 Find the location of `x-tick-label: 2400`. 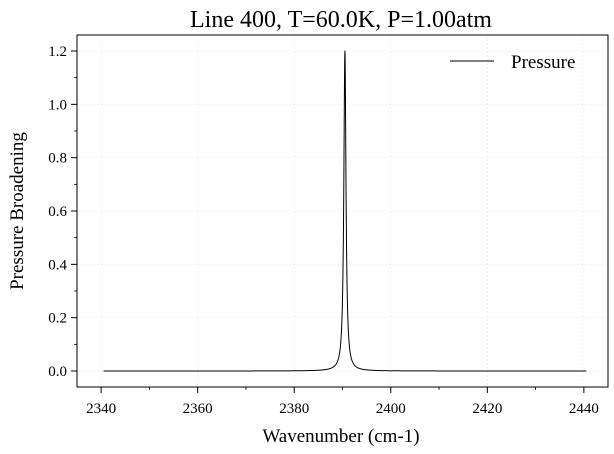

x-tick-label: 2400 is located at coordinates (391, 409).